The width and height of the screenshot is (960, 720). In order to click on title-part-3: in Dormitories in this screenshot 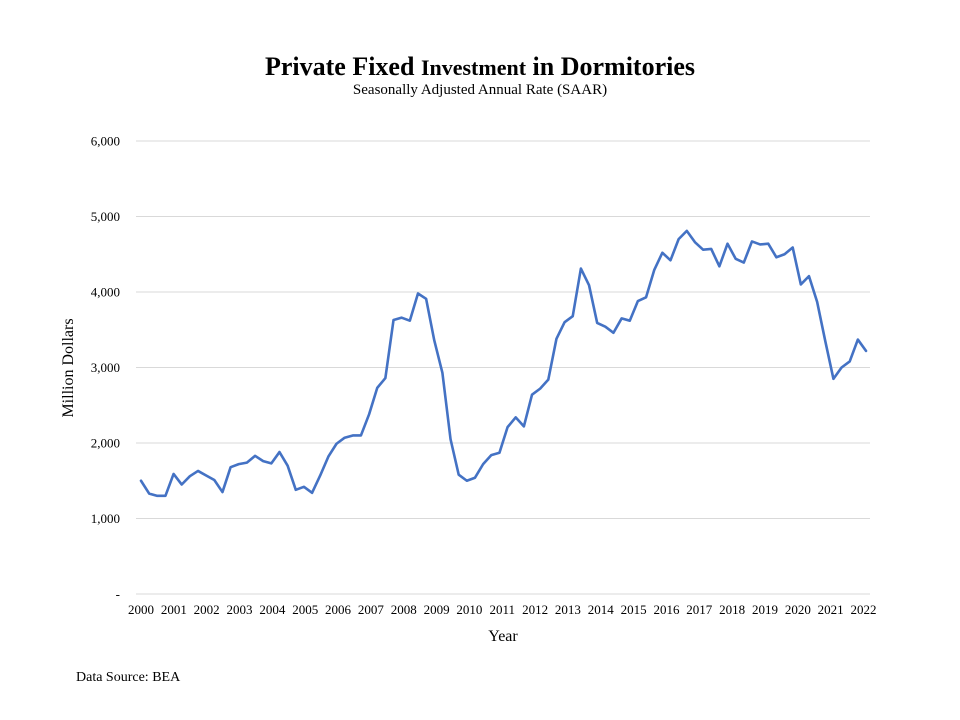, I will do `click(610, 66)`.